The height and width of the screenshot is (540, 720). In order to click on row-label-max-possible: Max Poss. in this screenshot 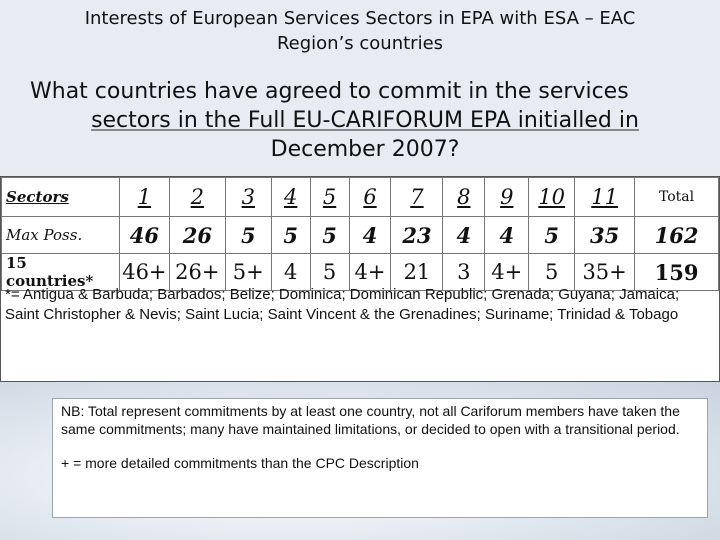, I will do `click(60, 235)`.